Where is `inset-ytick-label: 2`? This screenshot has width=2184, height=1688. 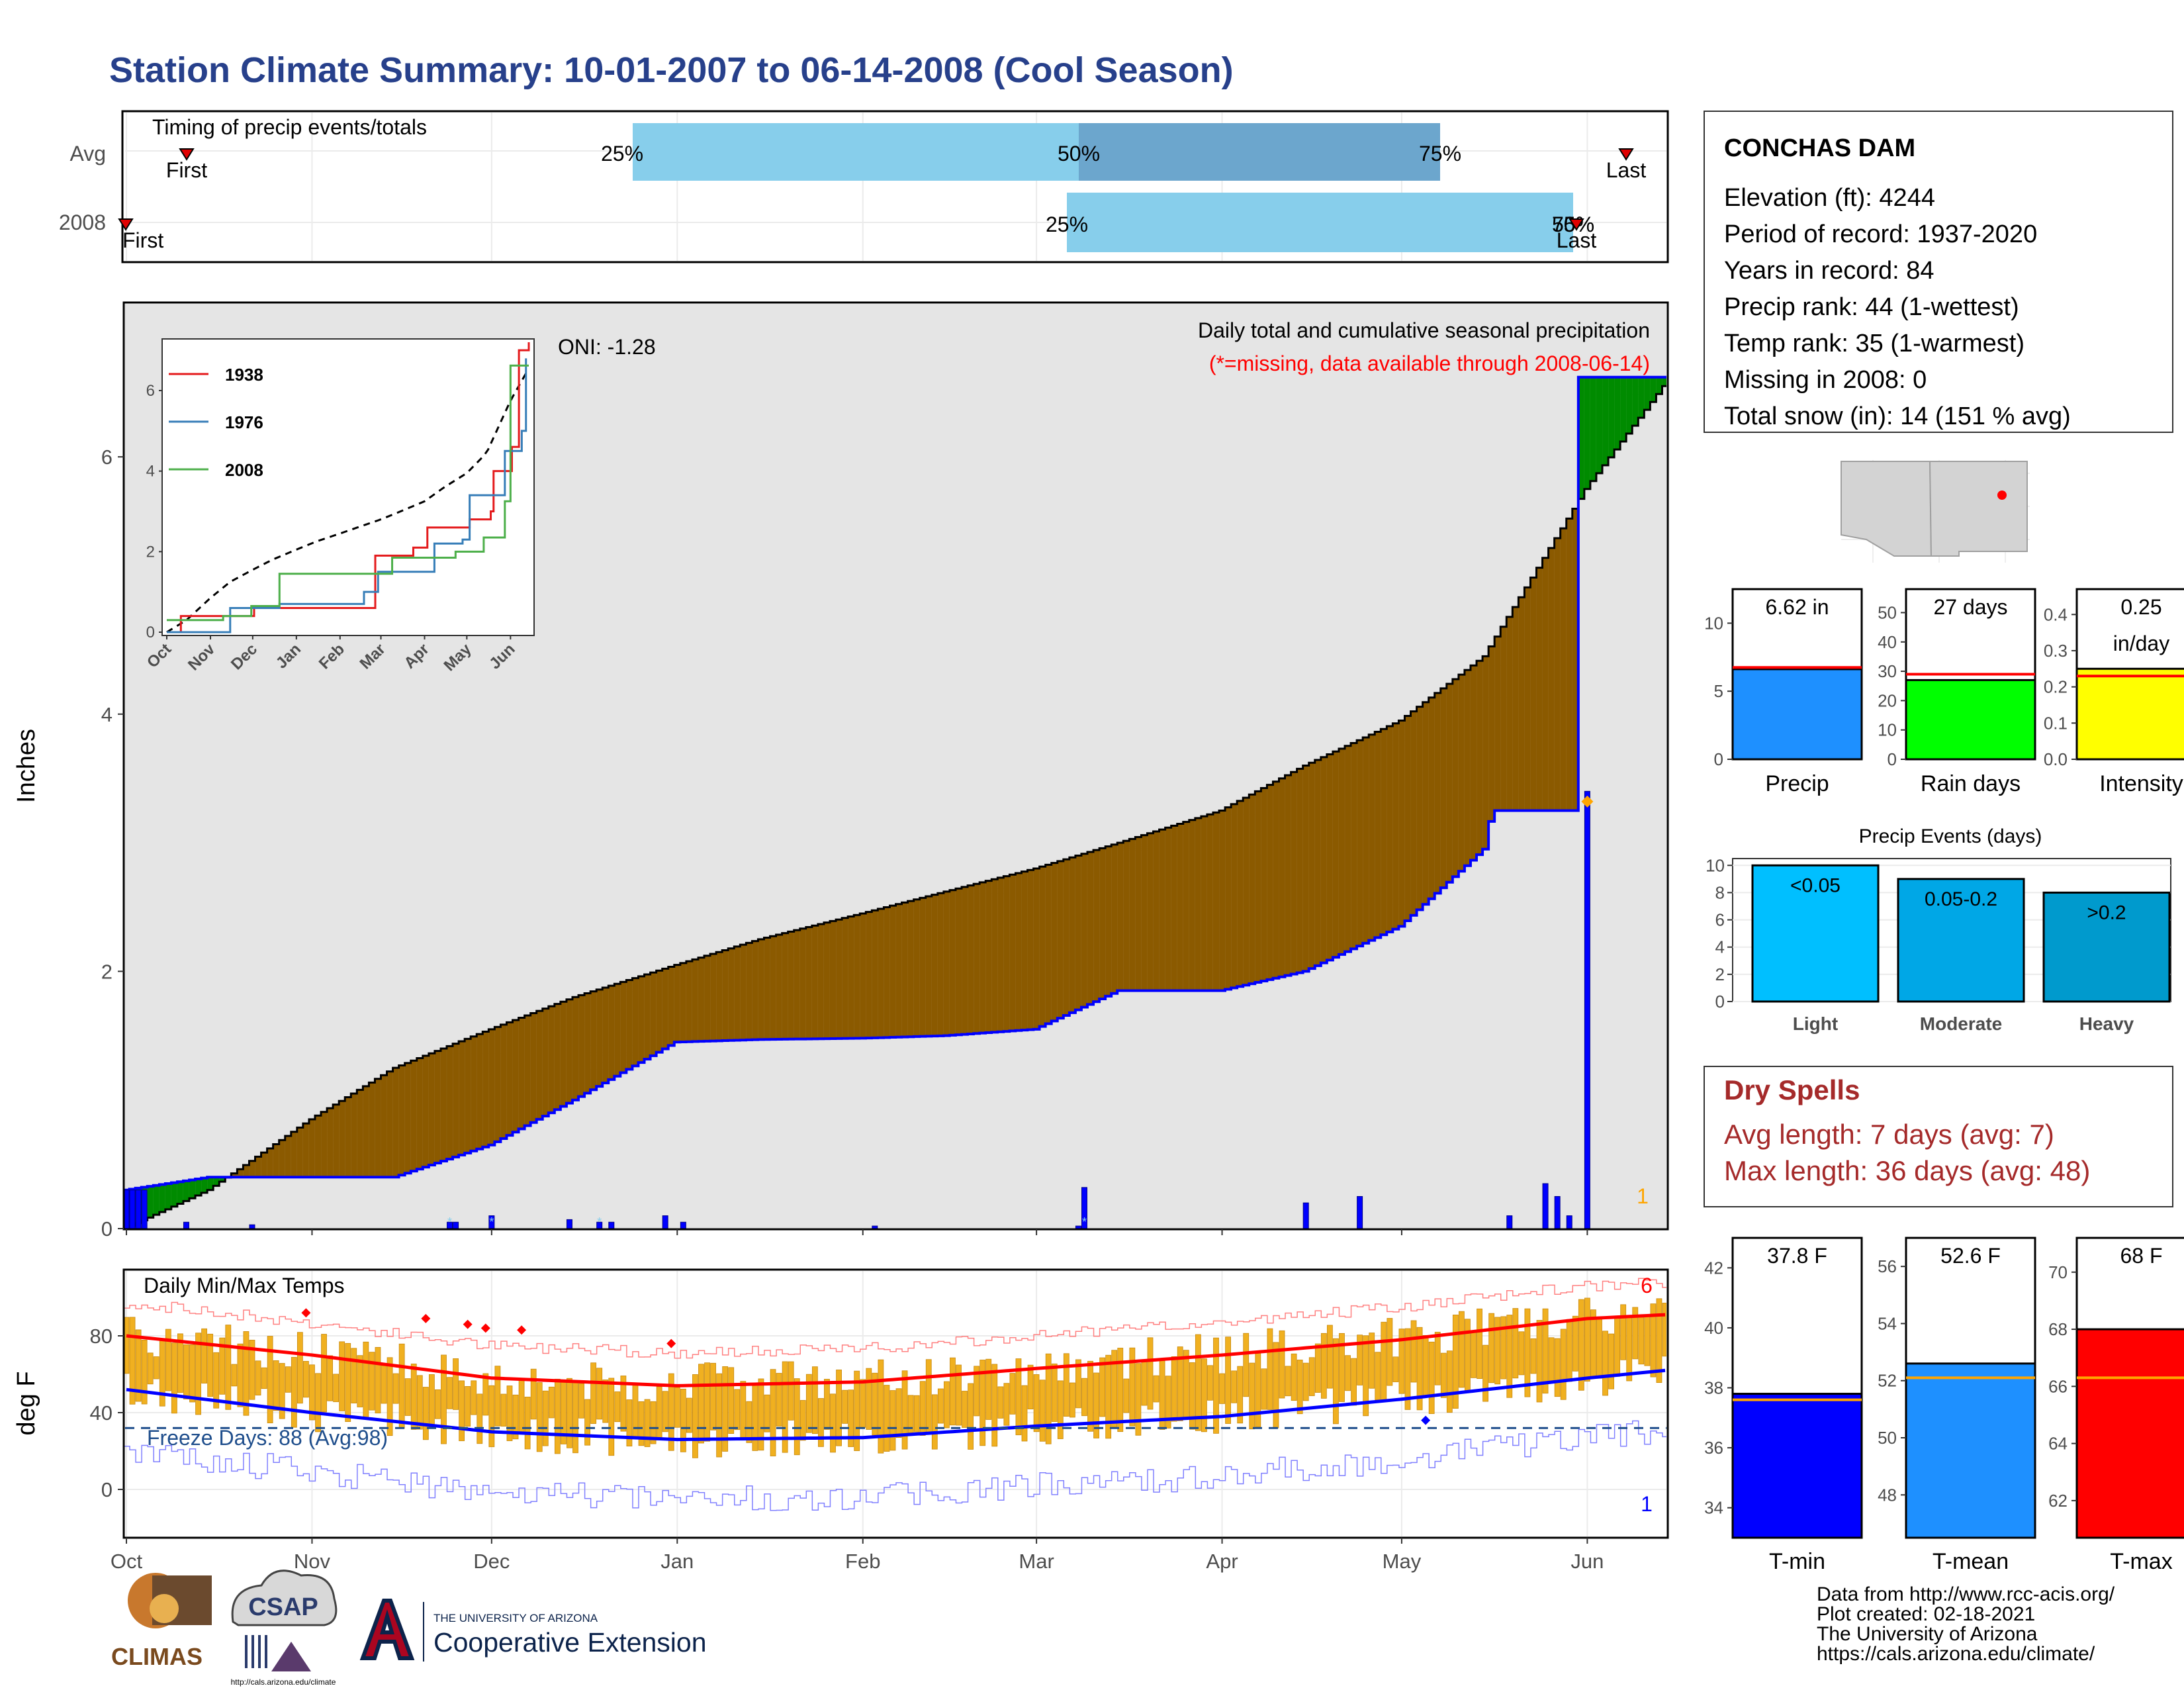
inset-ytick-label: 2 is located at coordinates (150, 552).